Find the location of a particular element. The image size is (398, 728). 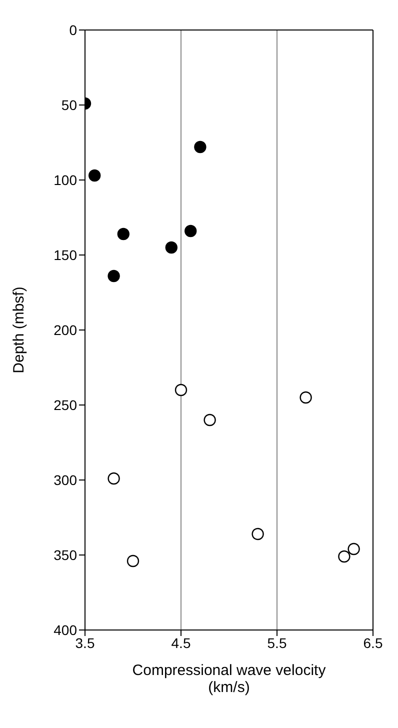

y-tick-label: 300 is located at coordinates (66, 480).